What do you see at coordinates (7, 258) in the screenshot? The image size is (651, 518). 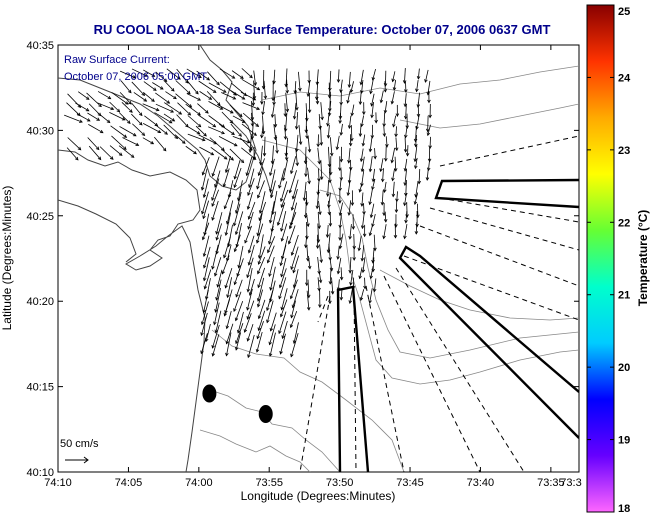 I see `y-axis-label: Latitude (Degrees:Minutes)` at bounding box center [7, 258].